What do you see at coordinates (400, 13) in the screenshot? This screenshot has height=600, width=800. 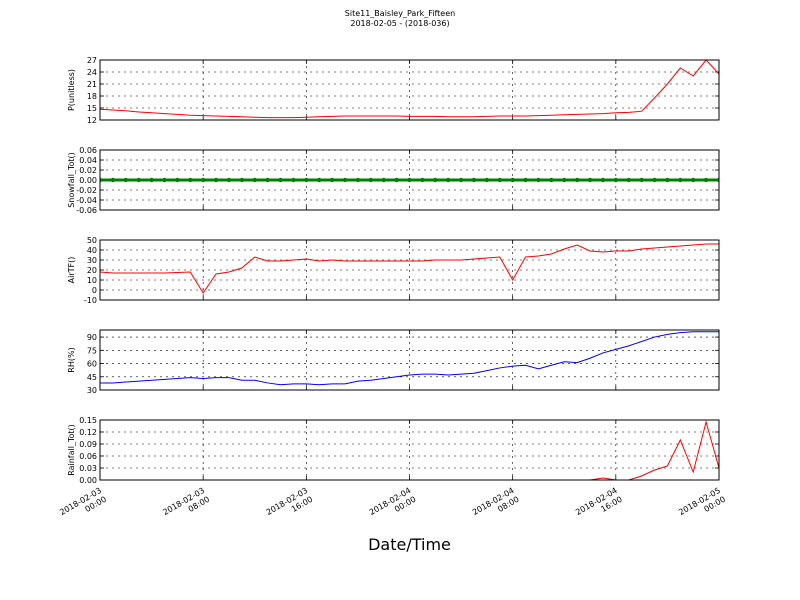 I see `chart-title: Site11_Baisley_Park_Fifteen` at bounding box center [400, 13].